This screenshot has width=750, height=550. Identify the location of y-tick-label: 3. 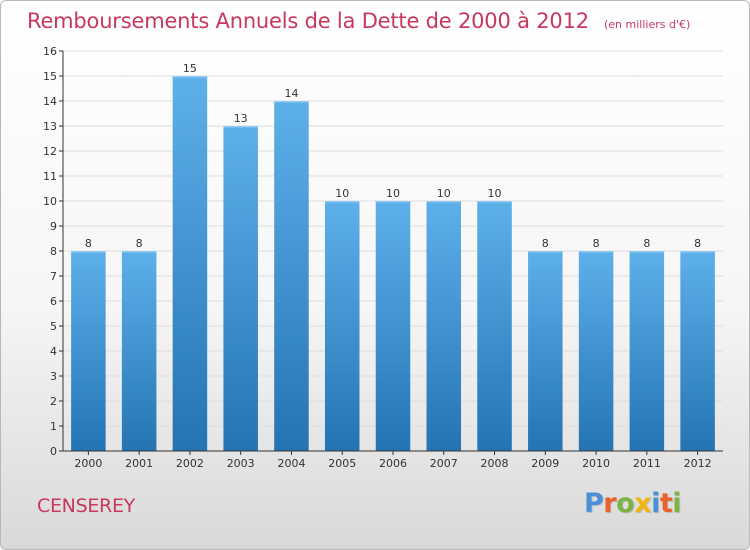
(53, 376).